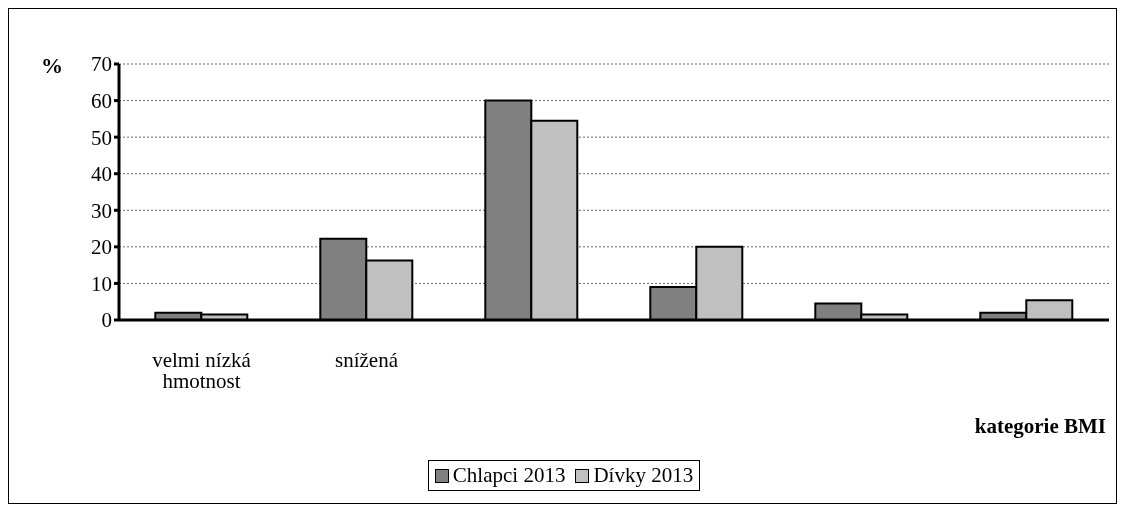  Describe the element at coordinates (367, 359) in the screenshot. I see `x-tick-label: snížená` at that location.